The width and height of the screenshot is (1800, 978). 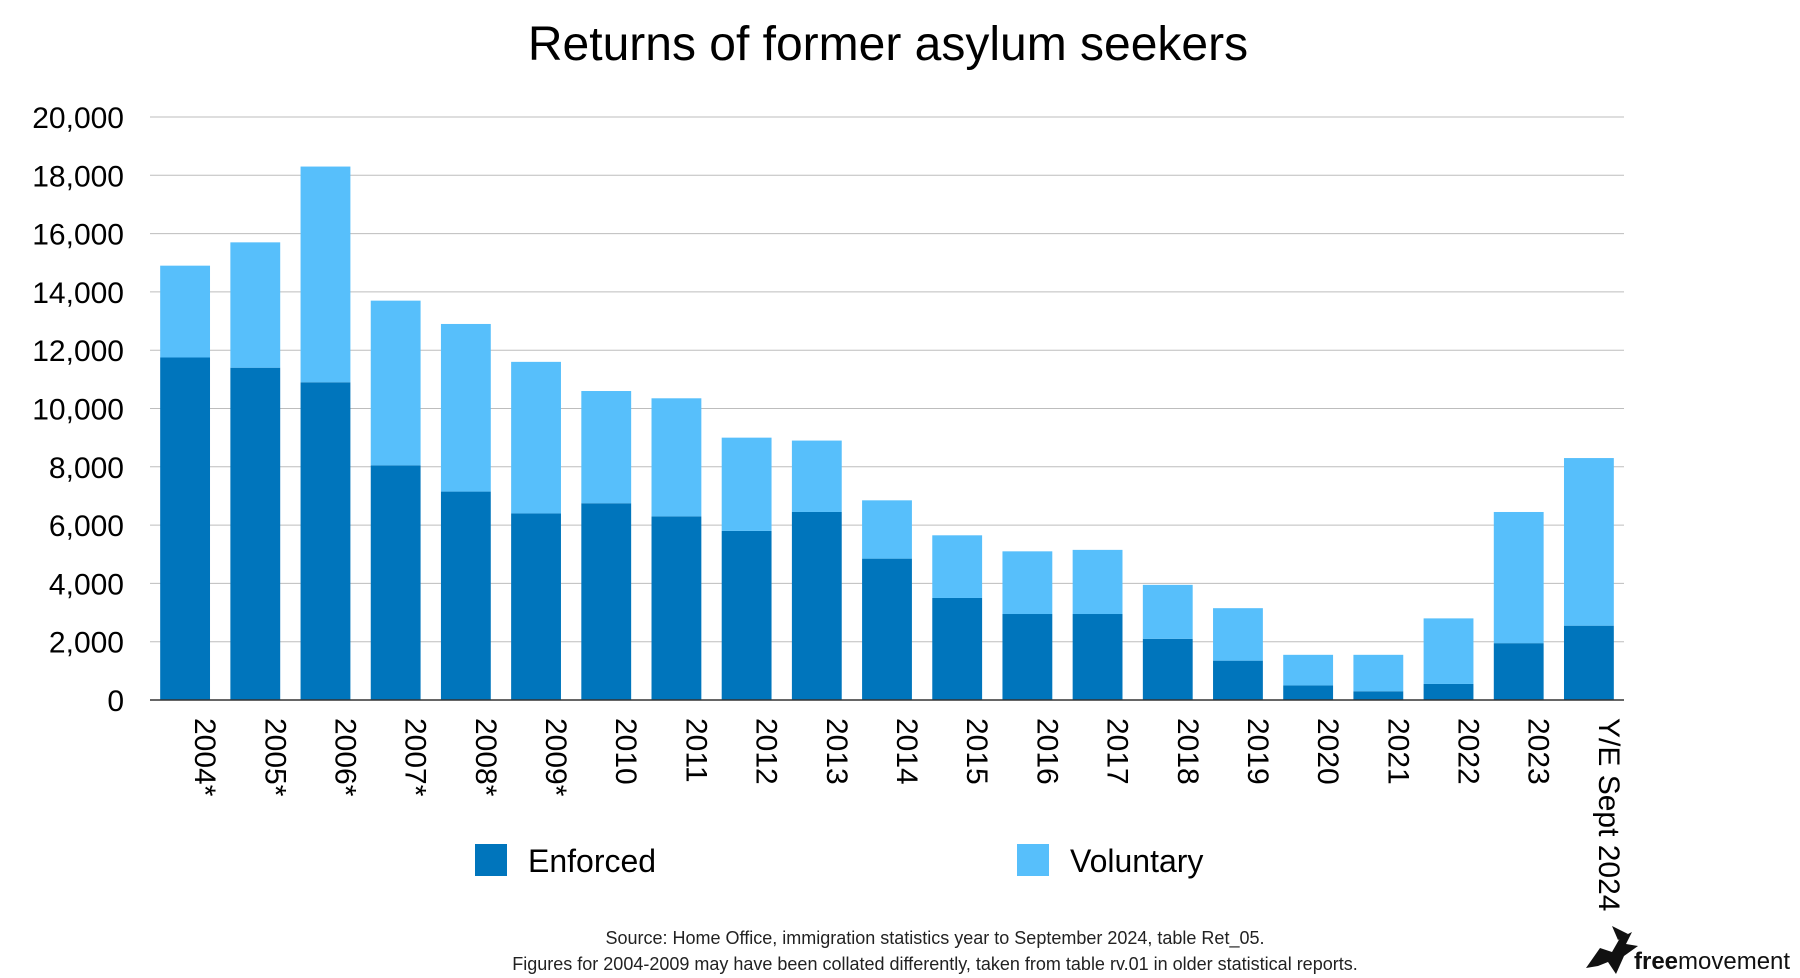 I want to click on bar-voluntary-2019, so click(x=1238, y=634).